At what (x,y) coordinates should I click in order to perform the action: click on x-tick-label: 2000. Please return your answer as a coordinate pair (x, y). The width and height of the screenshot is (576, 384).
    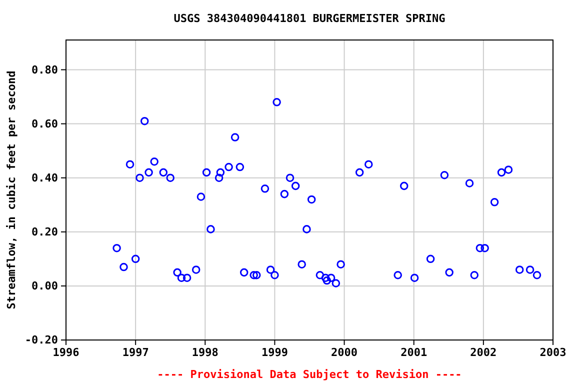
    Looking at the image, I should click on (344, 352).